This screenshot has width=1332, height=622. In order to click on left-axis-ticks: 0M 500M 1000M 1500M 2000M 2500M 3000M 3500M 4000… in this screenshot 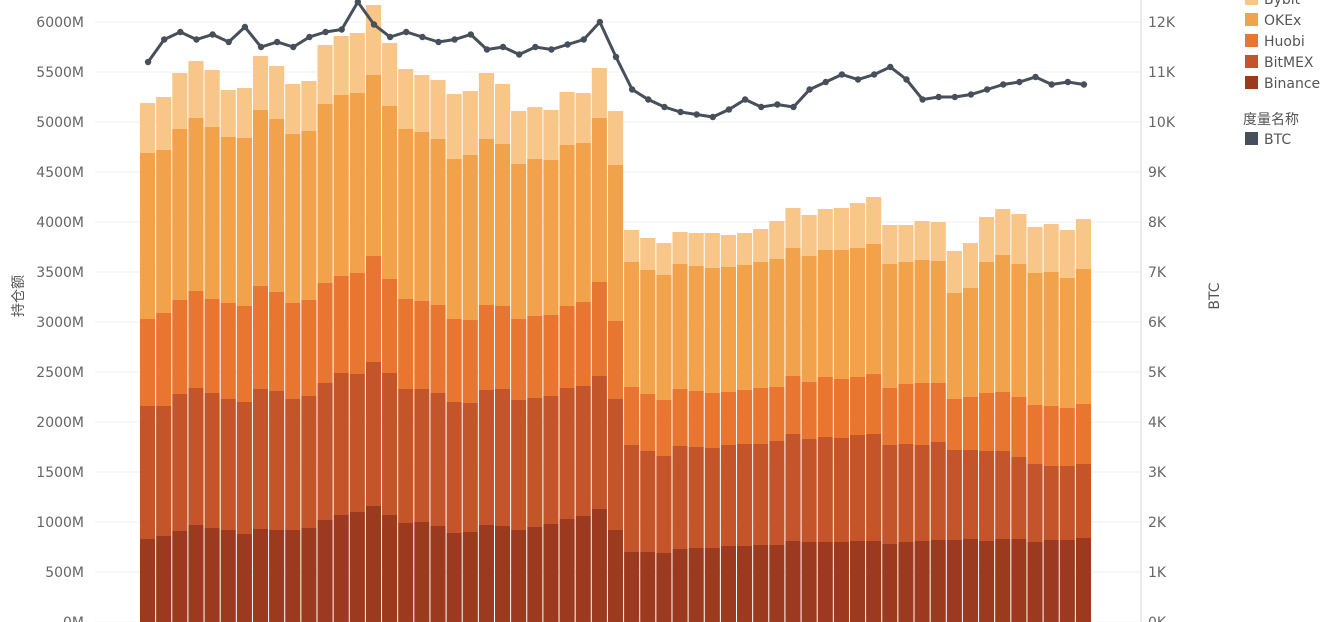, I will do `click(60, 318)`.